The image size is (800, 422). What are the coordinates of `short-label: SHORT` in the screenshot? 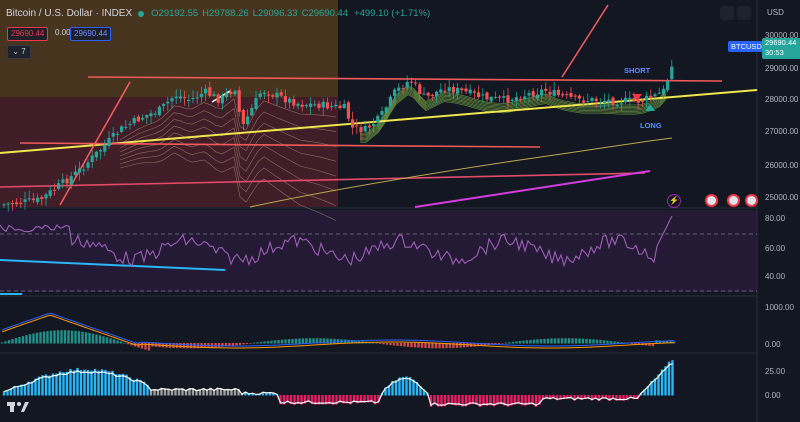 It's located at (637, 70).